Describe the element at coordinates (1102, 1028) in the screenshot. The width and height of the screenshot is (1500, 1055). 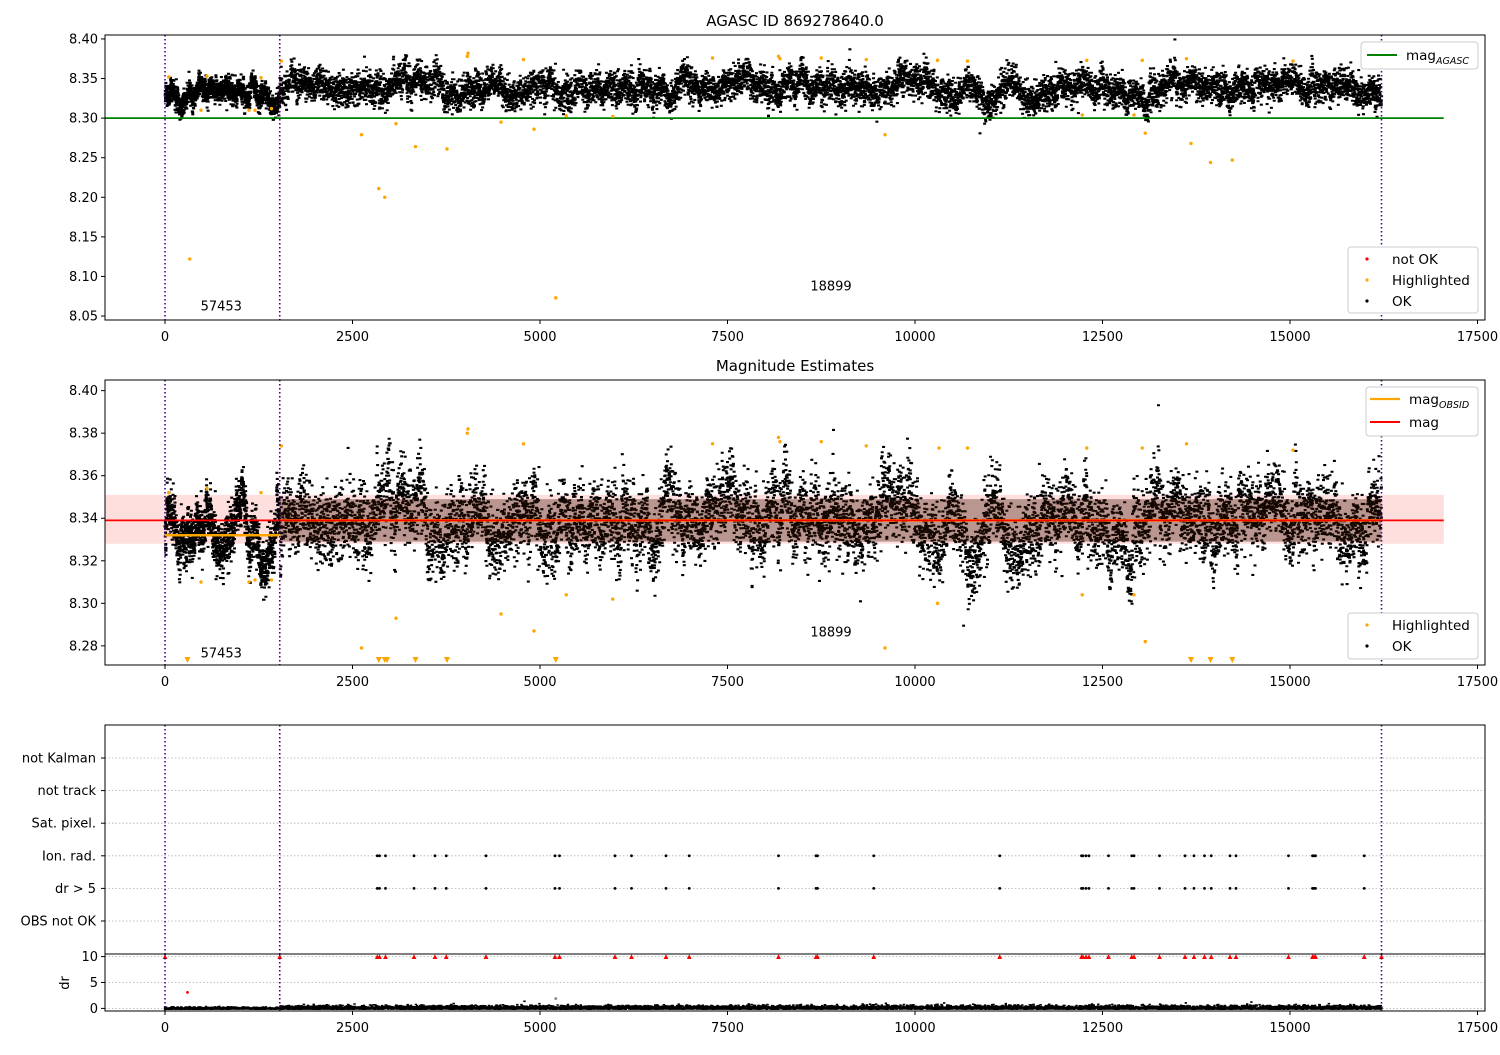
I see `x-tick-label: 12500` at that location.